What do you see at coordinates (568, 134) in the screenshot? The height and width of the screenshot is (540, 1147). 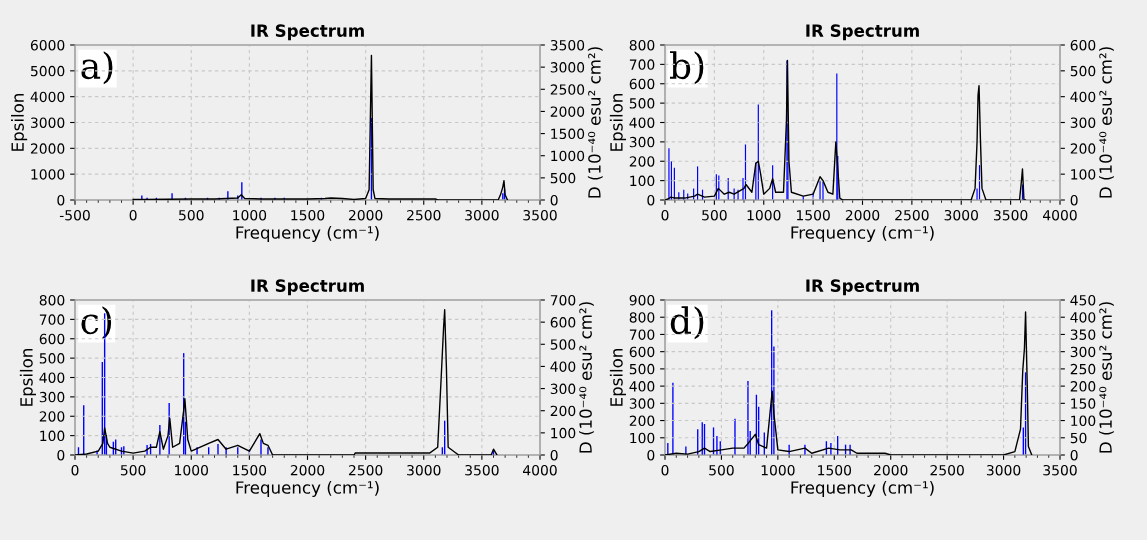 I see `y2-tick-label: 1500` at bounding box center [568, 134].